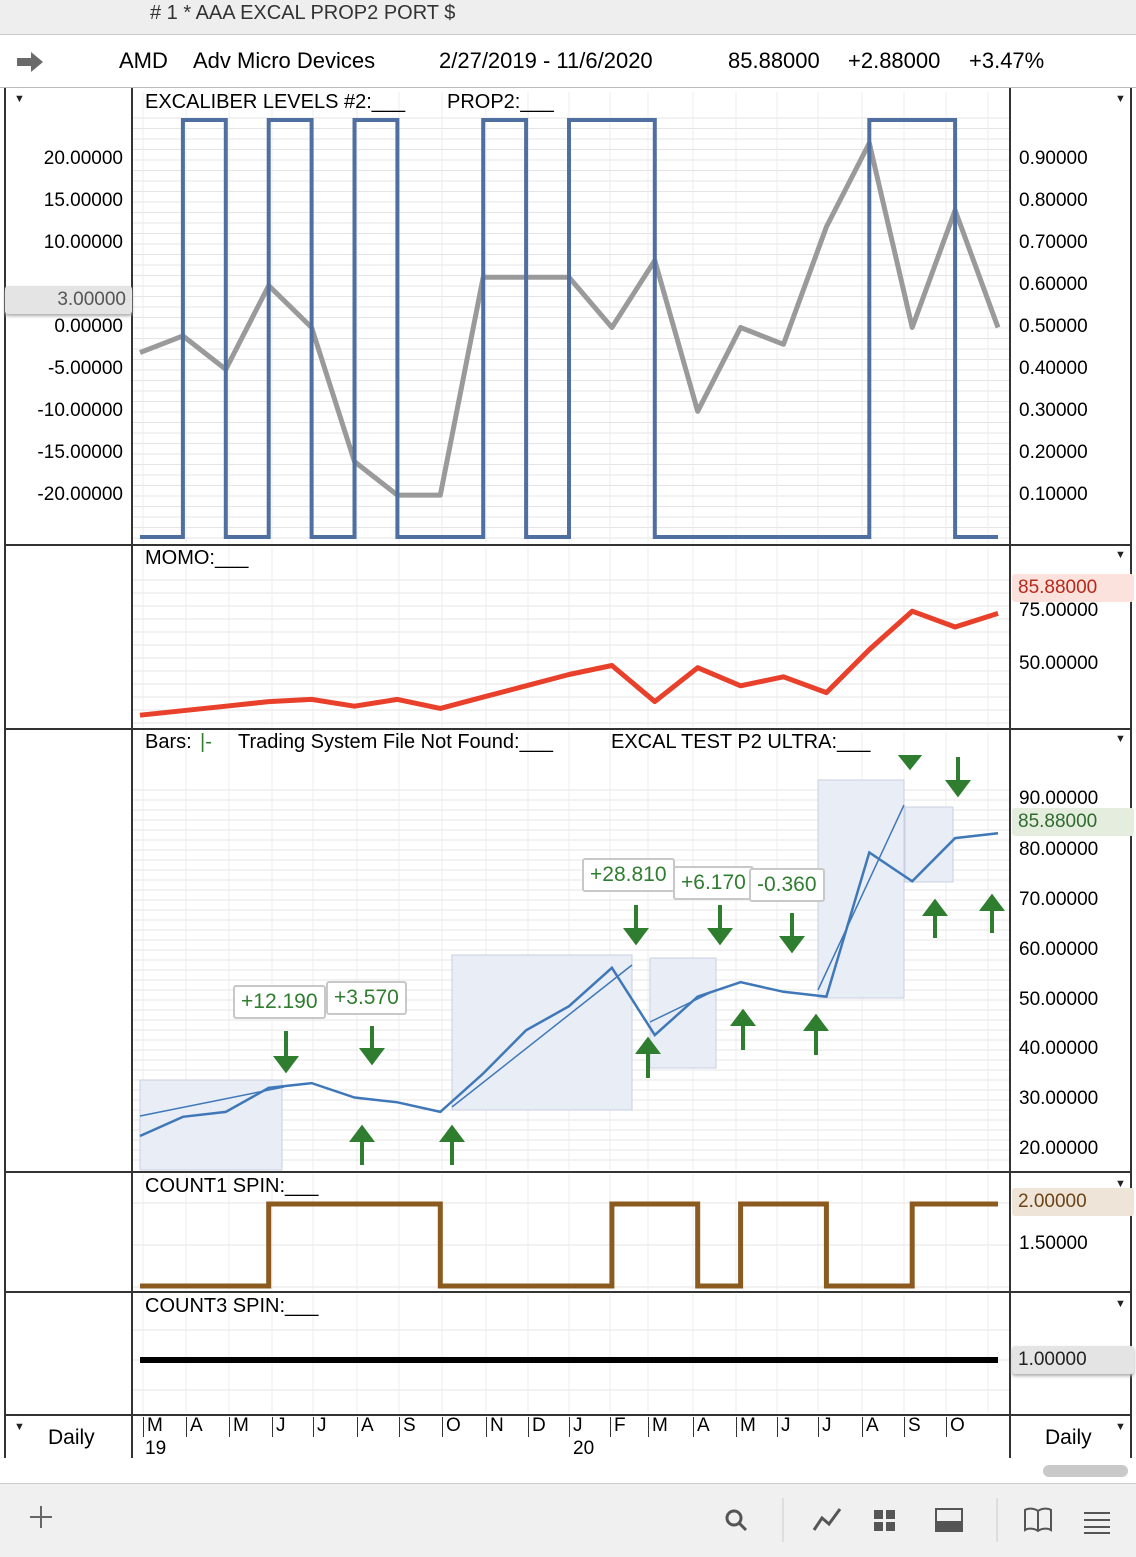  I want to click on panel2-highlight: 85.88000, so click(1073, 588).